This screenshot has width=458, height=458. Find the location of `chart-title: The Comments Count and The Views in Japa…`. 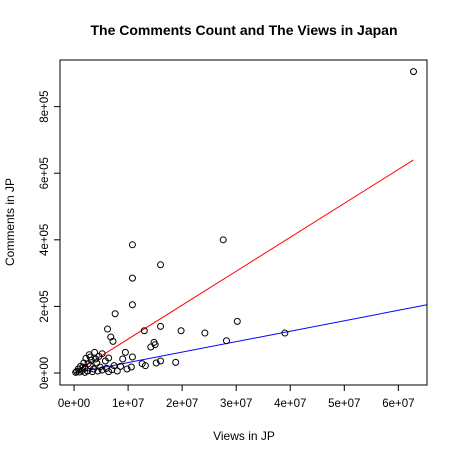

chart-title: The Comments Count and The Views in Japa… is located at coordinates (243, 30).